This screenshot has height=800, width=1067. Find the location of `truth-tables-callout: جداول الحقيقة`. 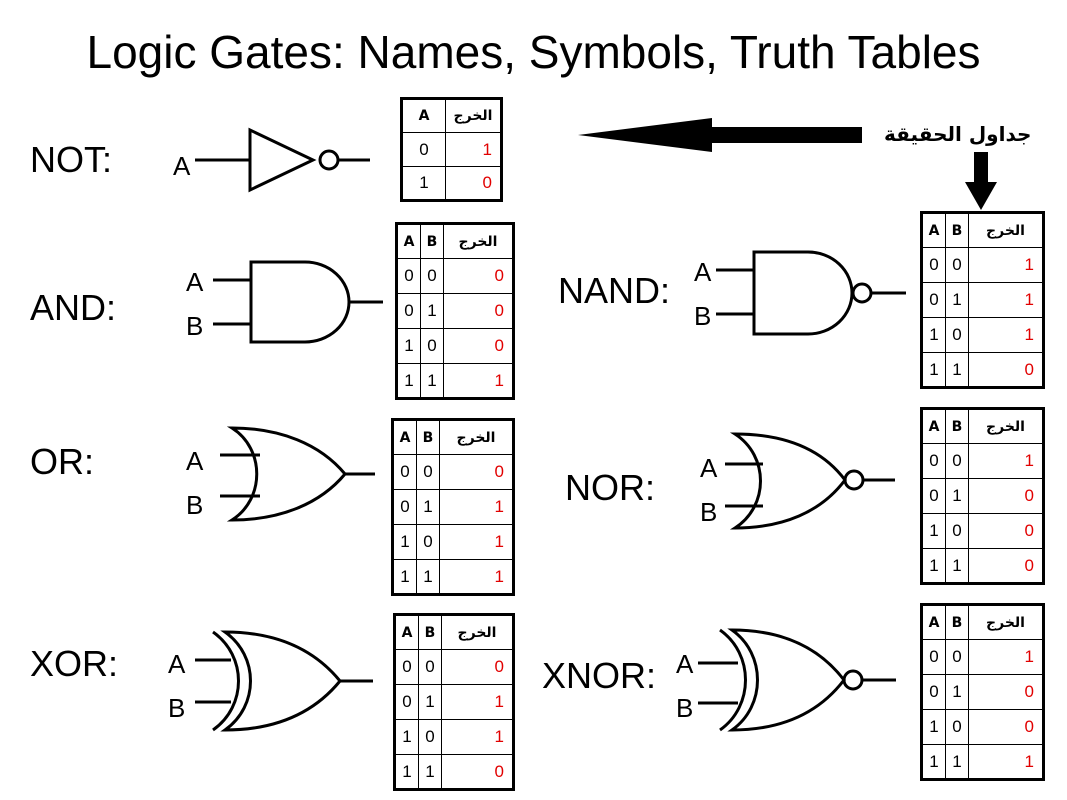

truth-tables-callout: جداول الحقيقة is located at coordinates (958, 134).